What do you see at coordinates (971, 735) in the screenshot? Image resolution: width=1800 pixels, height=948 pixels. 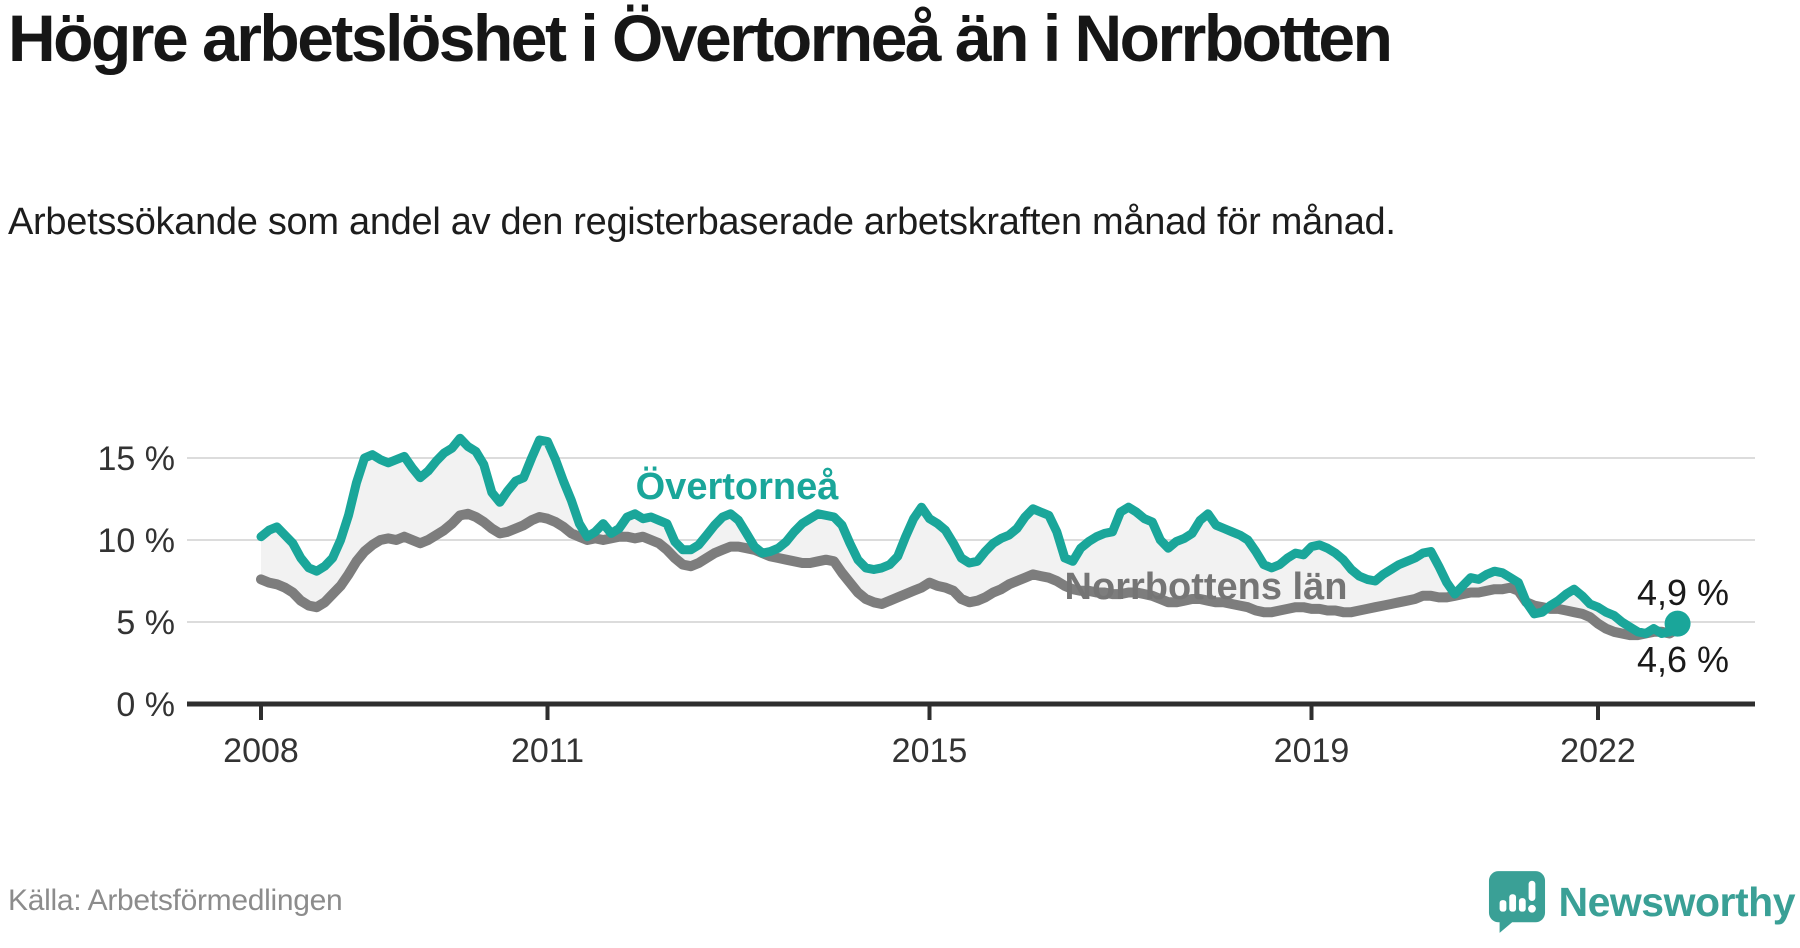 I see `axis-layer: 2008 2011 2015 2019 2022` at bounding box center [971, 735].